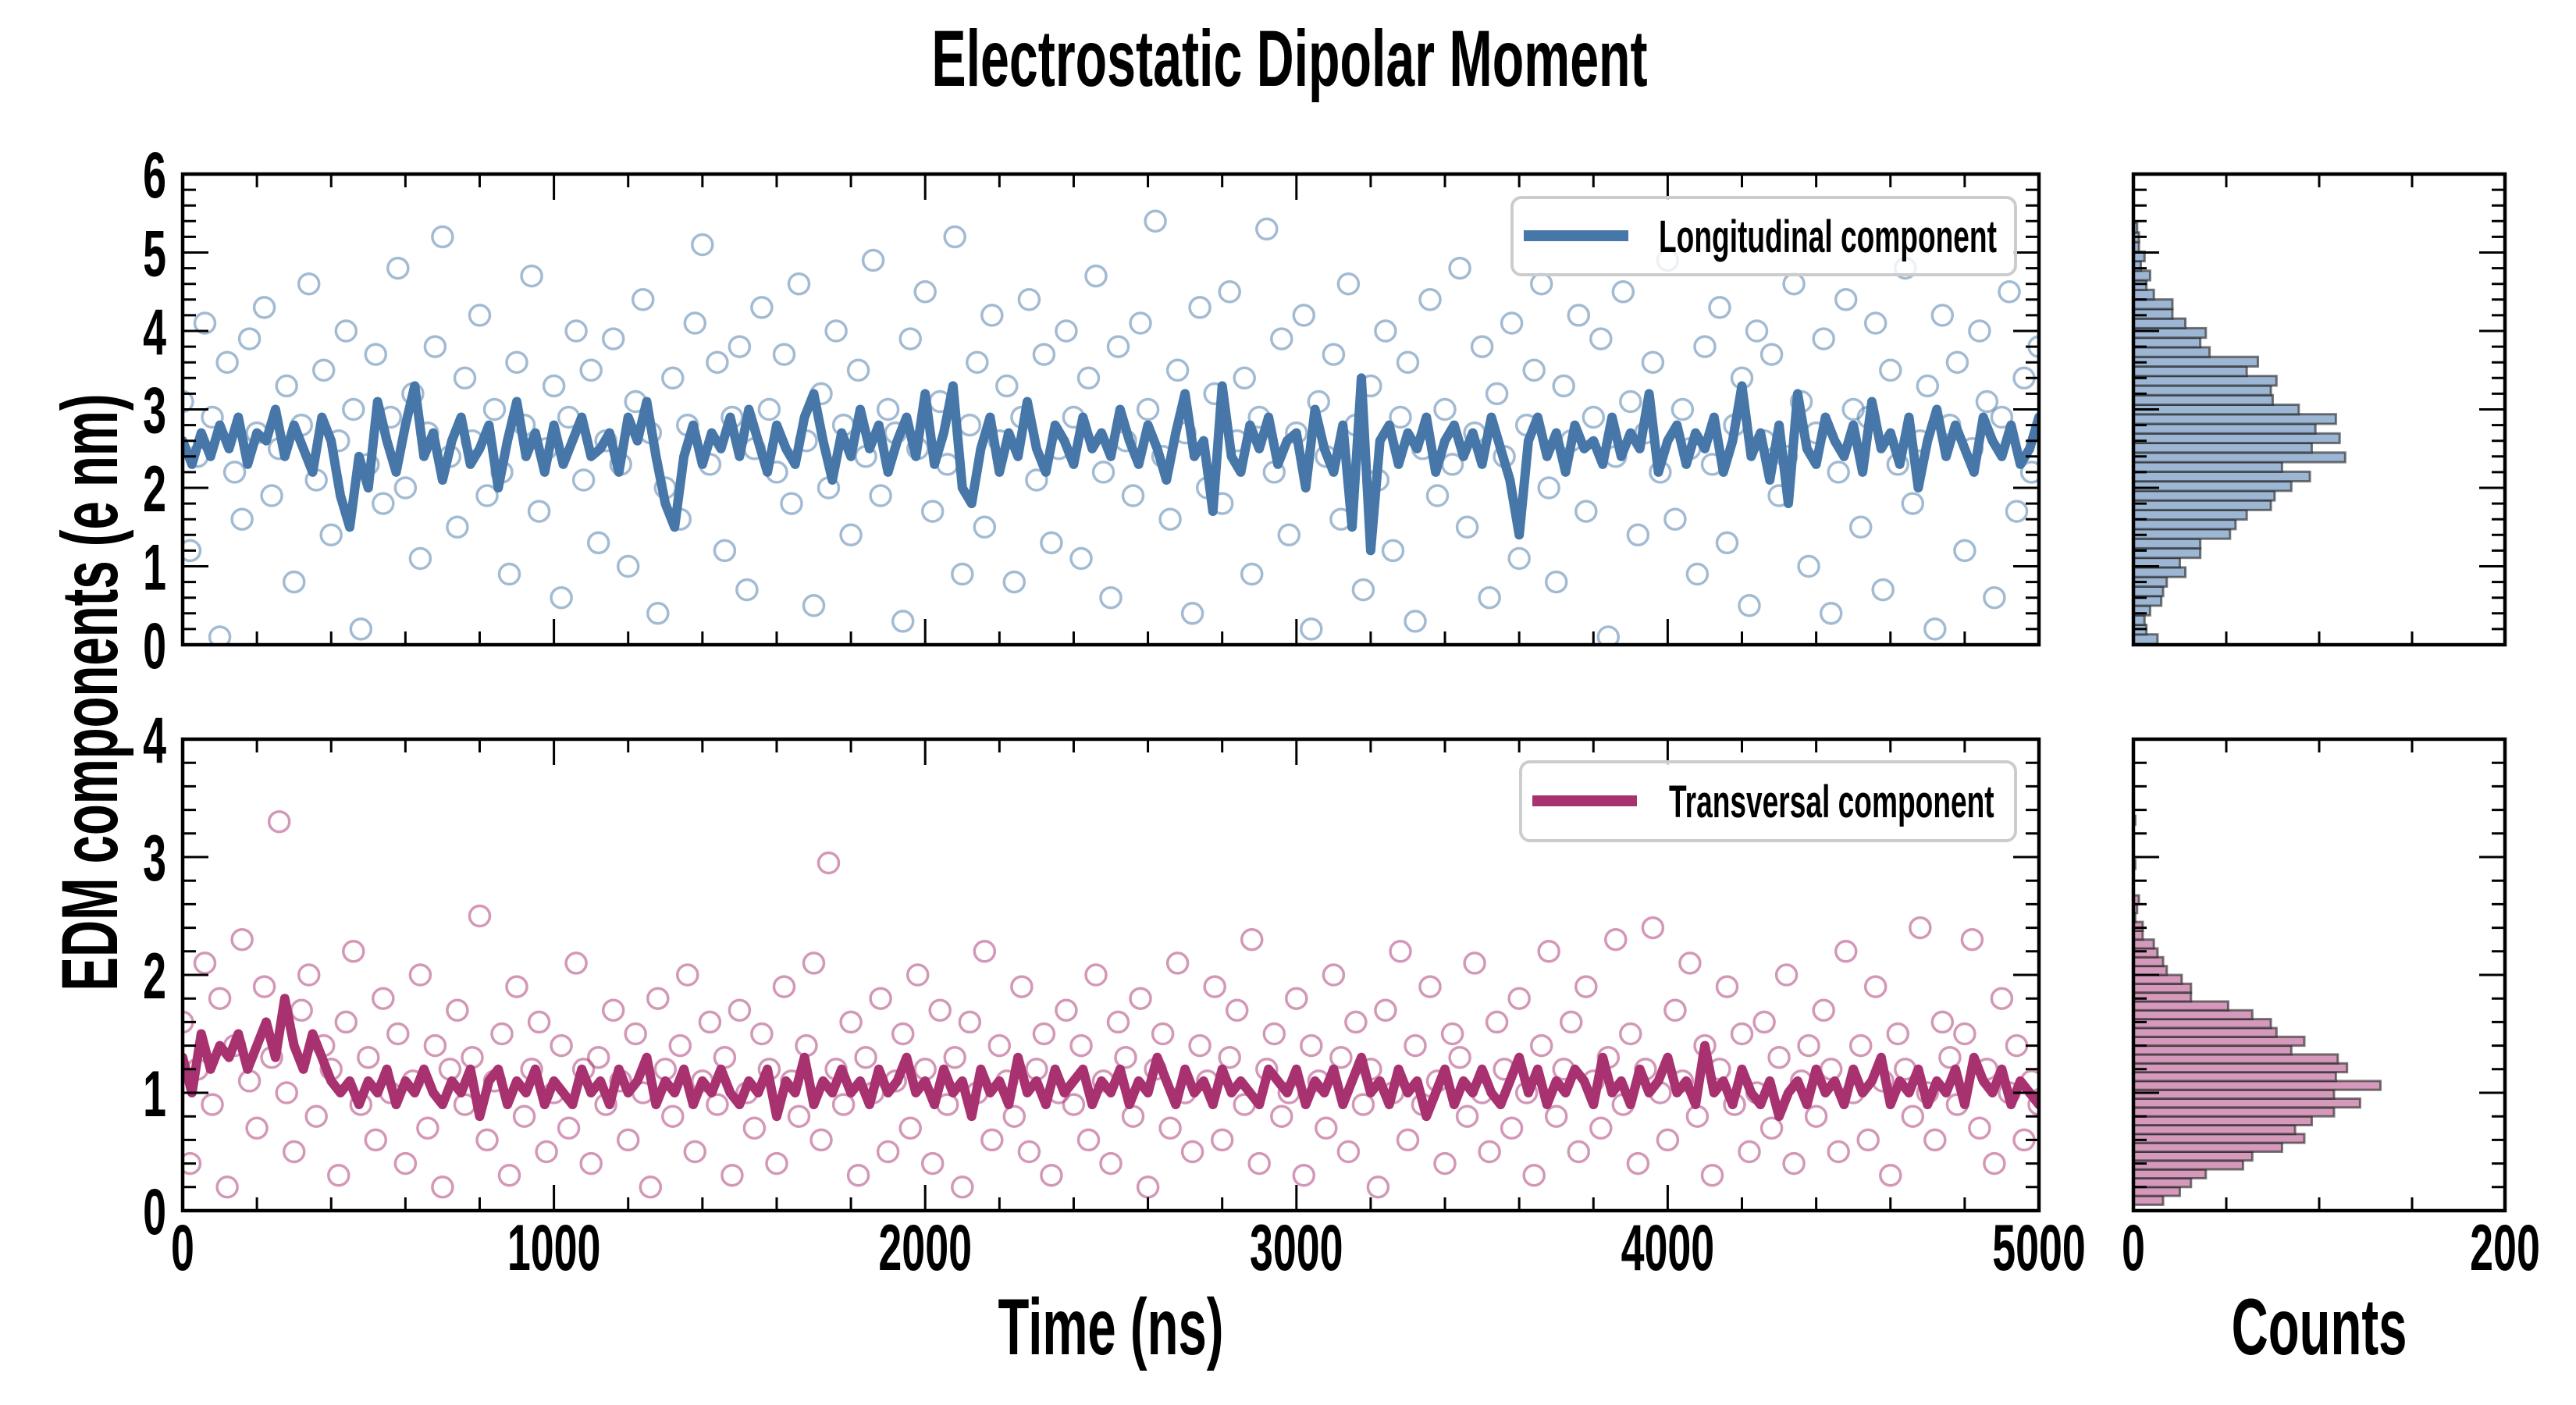 This screenshot has width=2576, height=1405. I want to click on x-tick-label: 5000, so click(2039, 1247).